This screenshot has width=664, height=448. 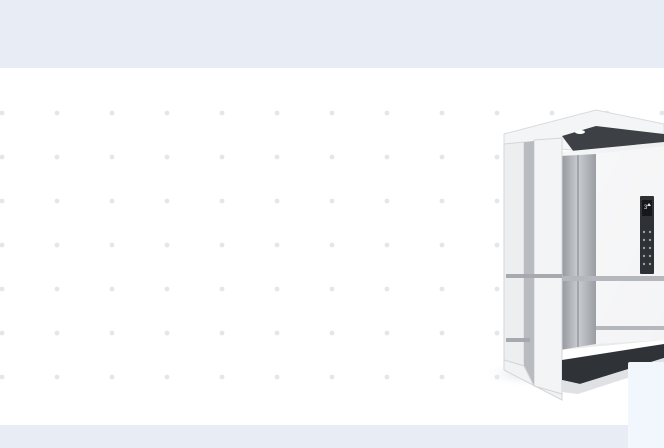 What do you see at coordinates (332, 436) in the screenshot?
I see `bottom-band` at bounding box center [332, 436].